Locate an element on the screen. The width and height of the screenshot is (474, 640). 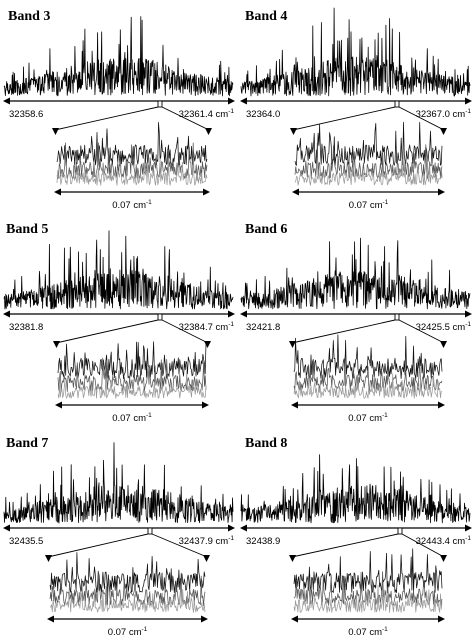
axis-left-label: 32421.8 is located at coordinates (263, 327).